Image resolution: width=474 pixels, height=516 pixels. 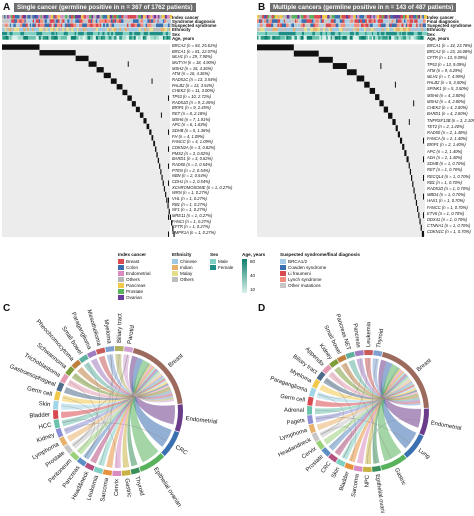 What do you see at coordinates (184, 274) in the screenshot?
I see `legend-ethnicity-item: Malay` at bounding box center [184, 274].